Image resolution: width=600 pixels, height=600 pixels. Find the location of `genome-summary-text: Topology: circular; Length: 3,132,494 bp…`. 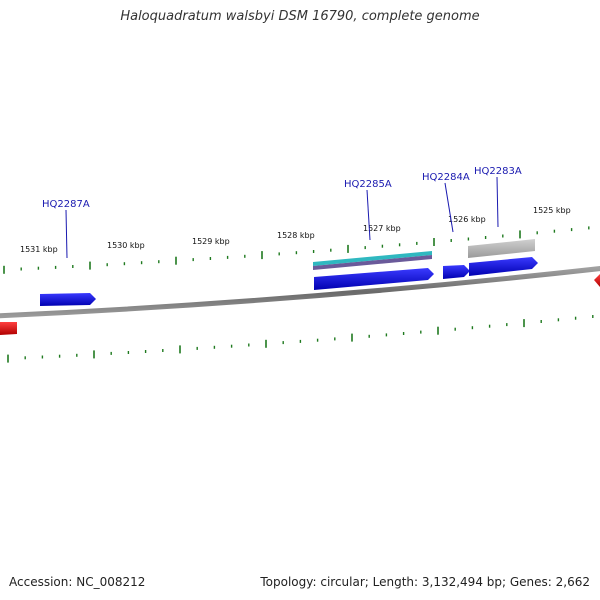

genome-summary-text: Topology: circular; Length: 3,132,494 bp… is located at coordinates (425, 582).